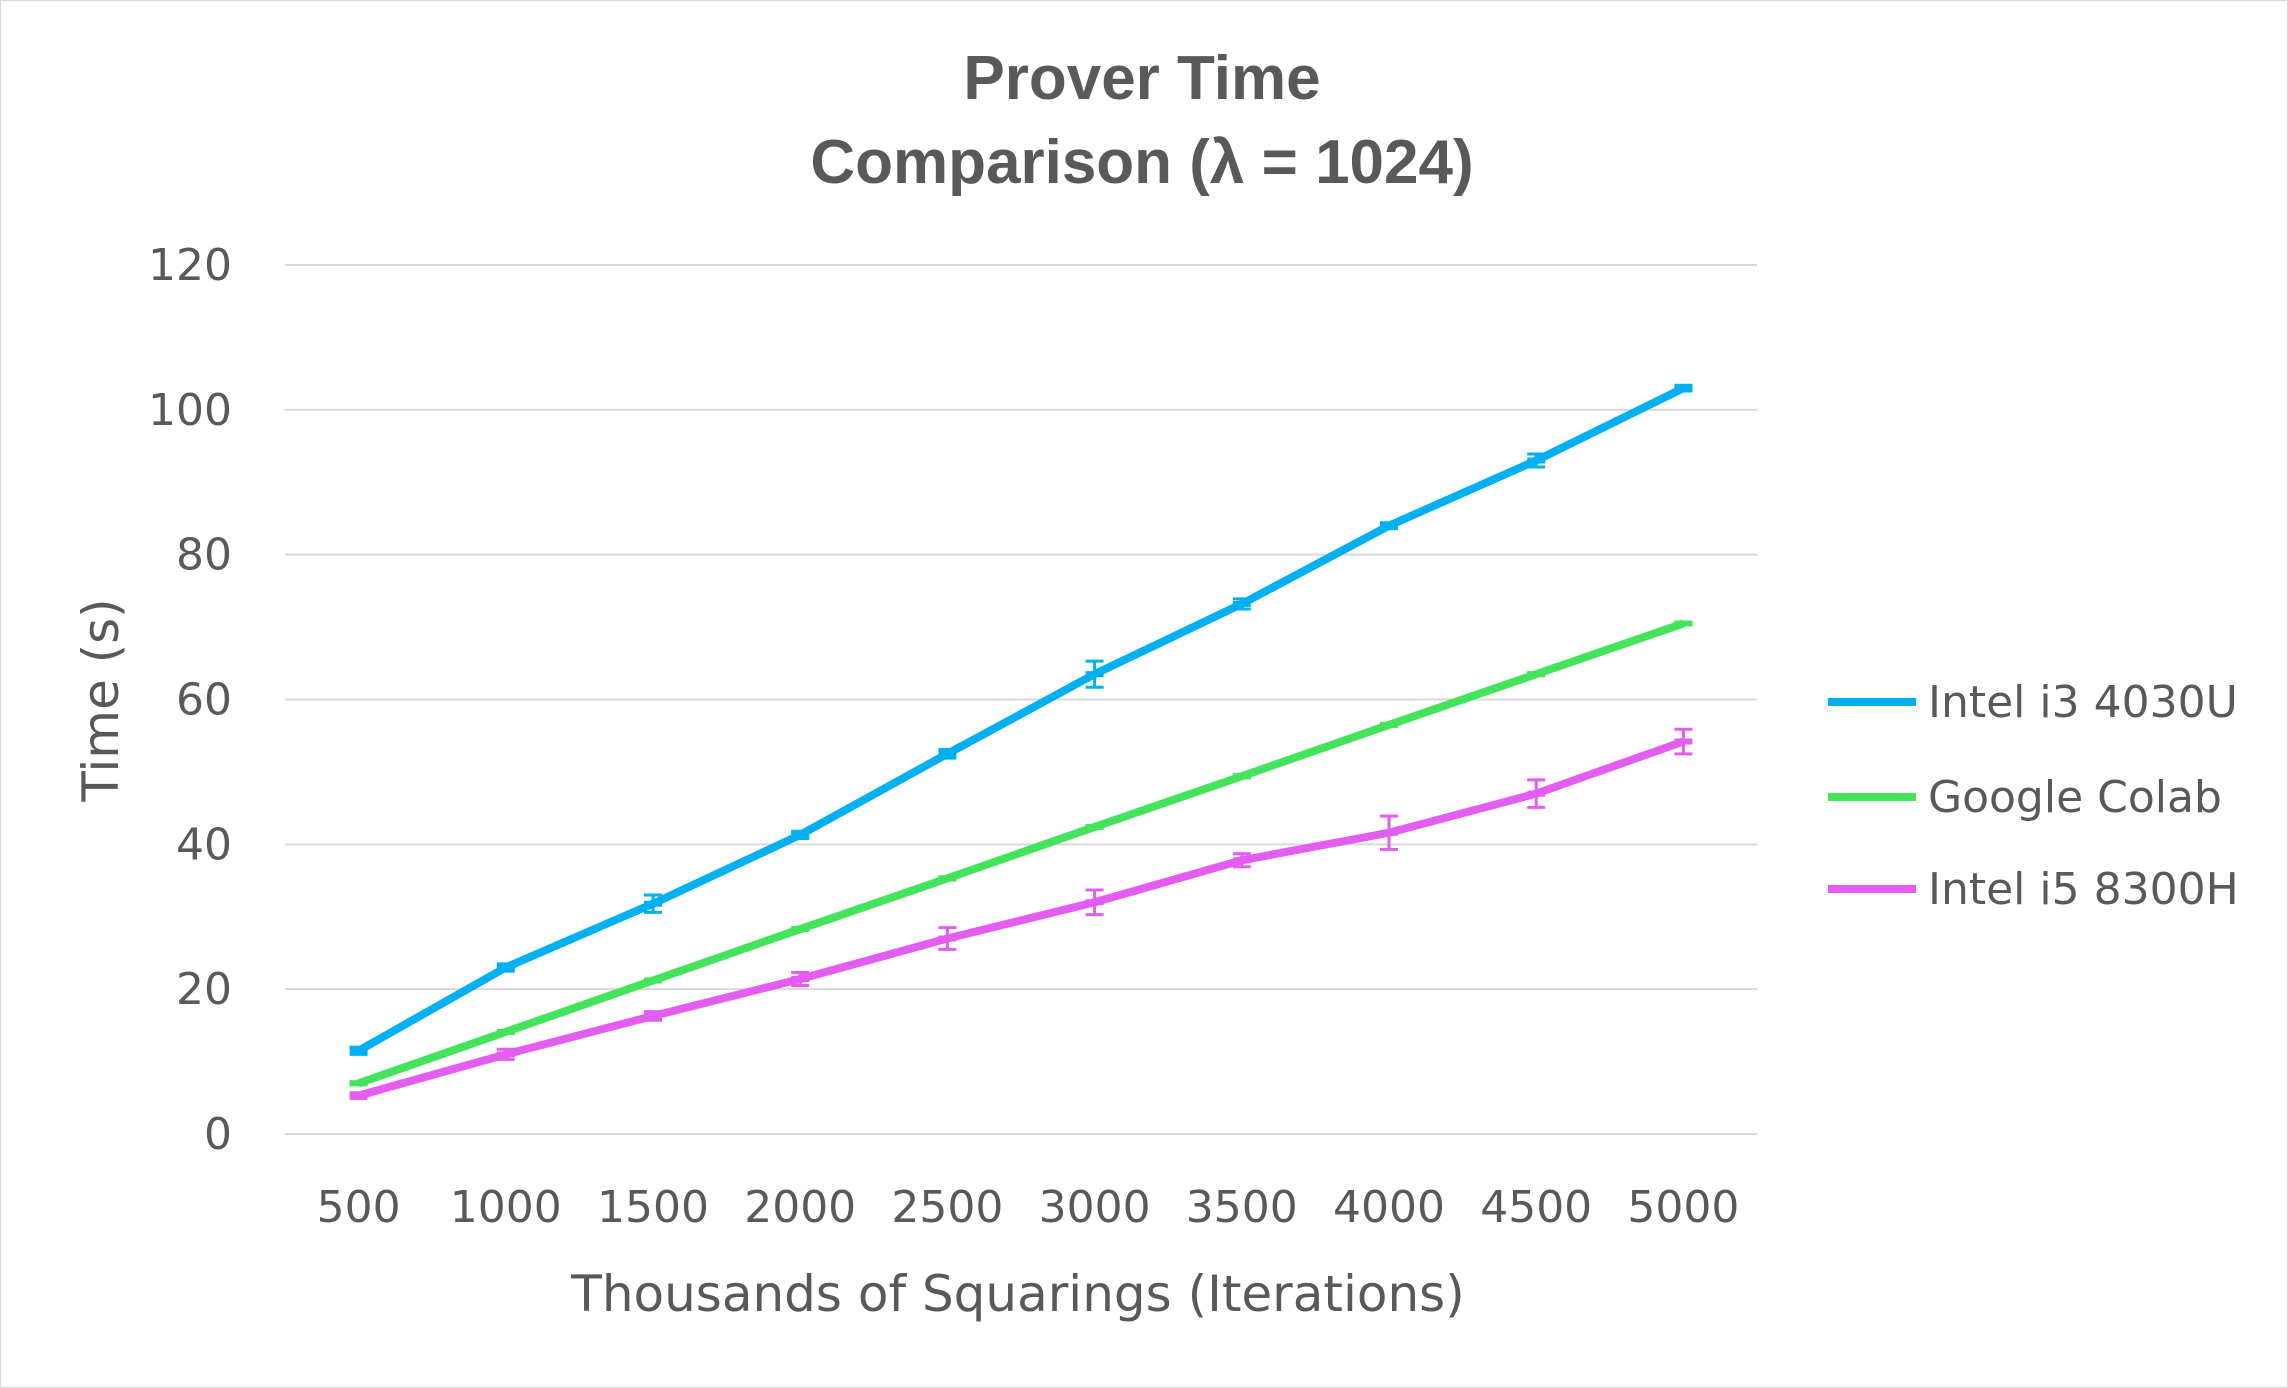 The height and width of the screenshot is (1388, 2288). Describe the element at coordinates (1141, 162) in the screenshot. I see `chart-title-line-2: Comparison (λ = 1024)` at that location.